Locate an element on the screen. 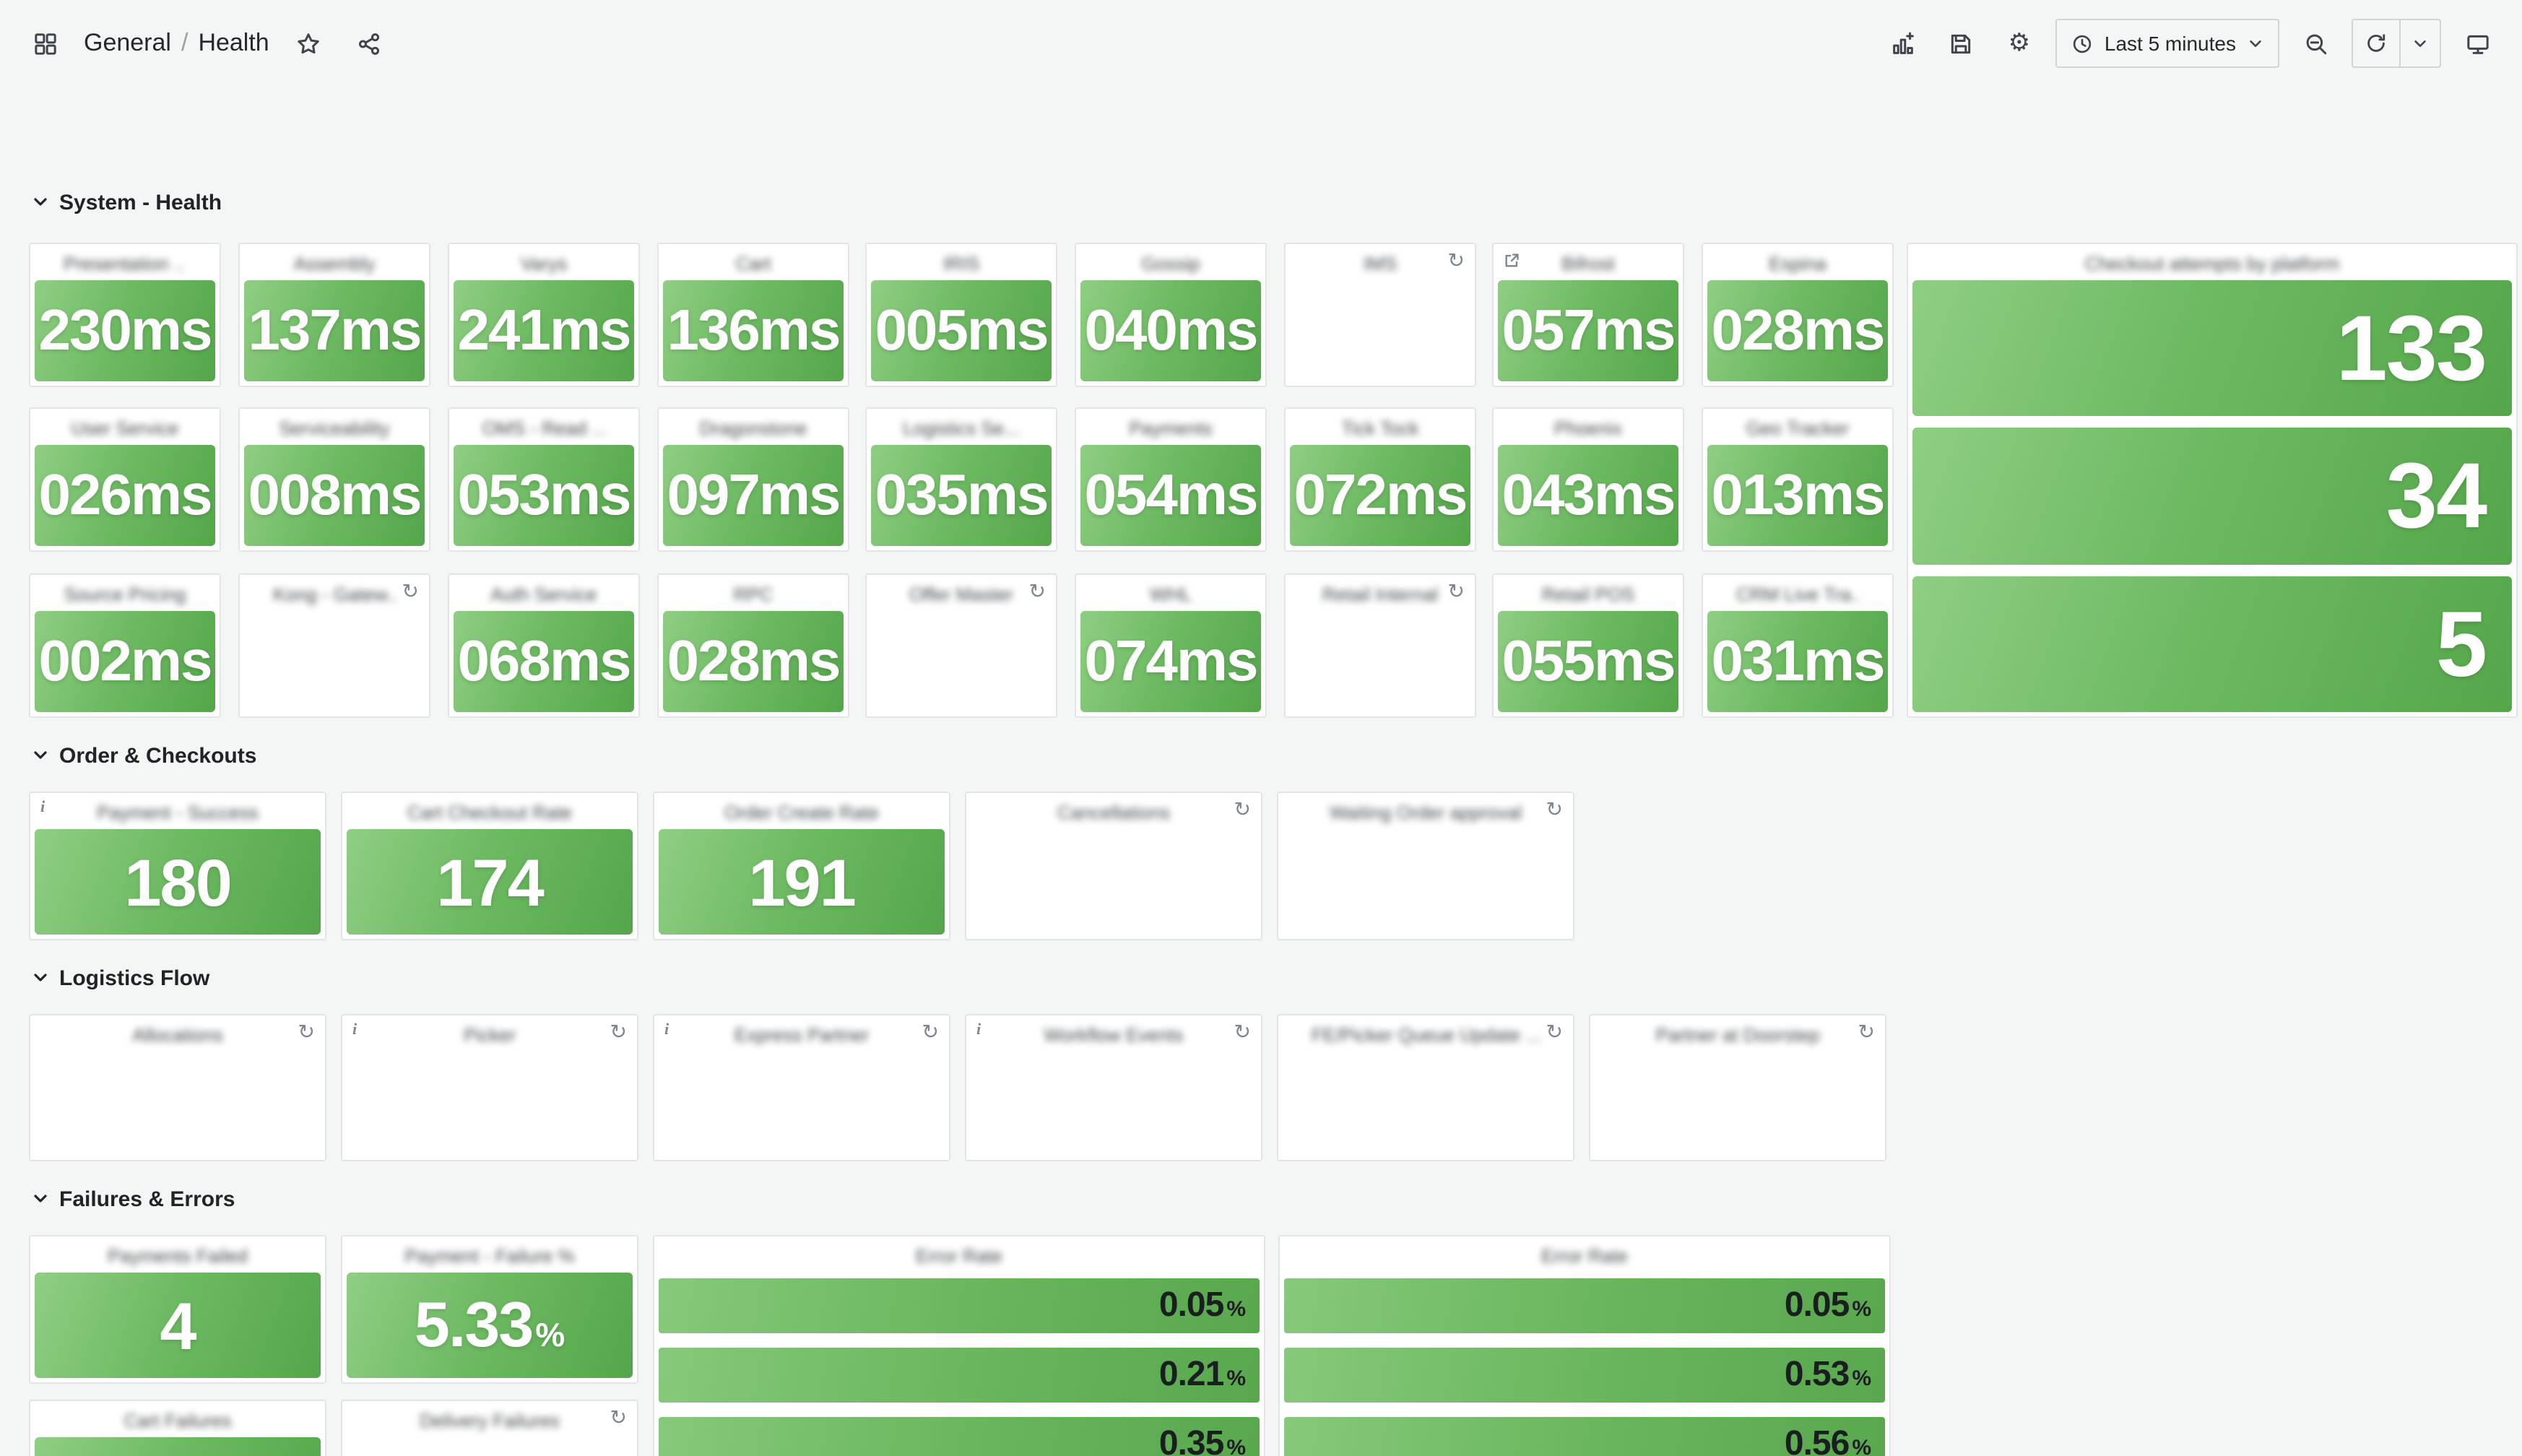 Image resolution: width=2522 pixels, height=1456 pixels. panel: ↻ Cancellations is located at coordinates (1113, 866).